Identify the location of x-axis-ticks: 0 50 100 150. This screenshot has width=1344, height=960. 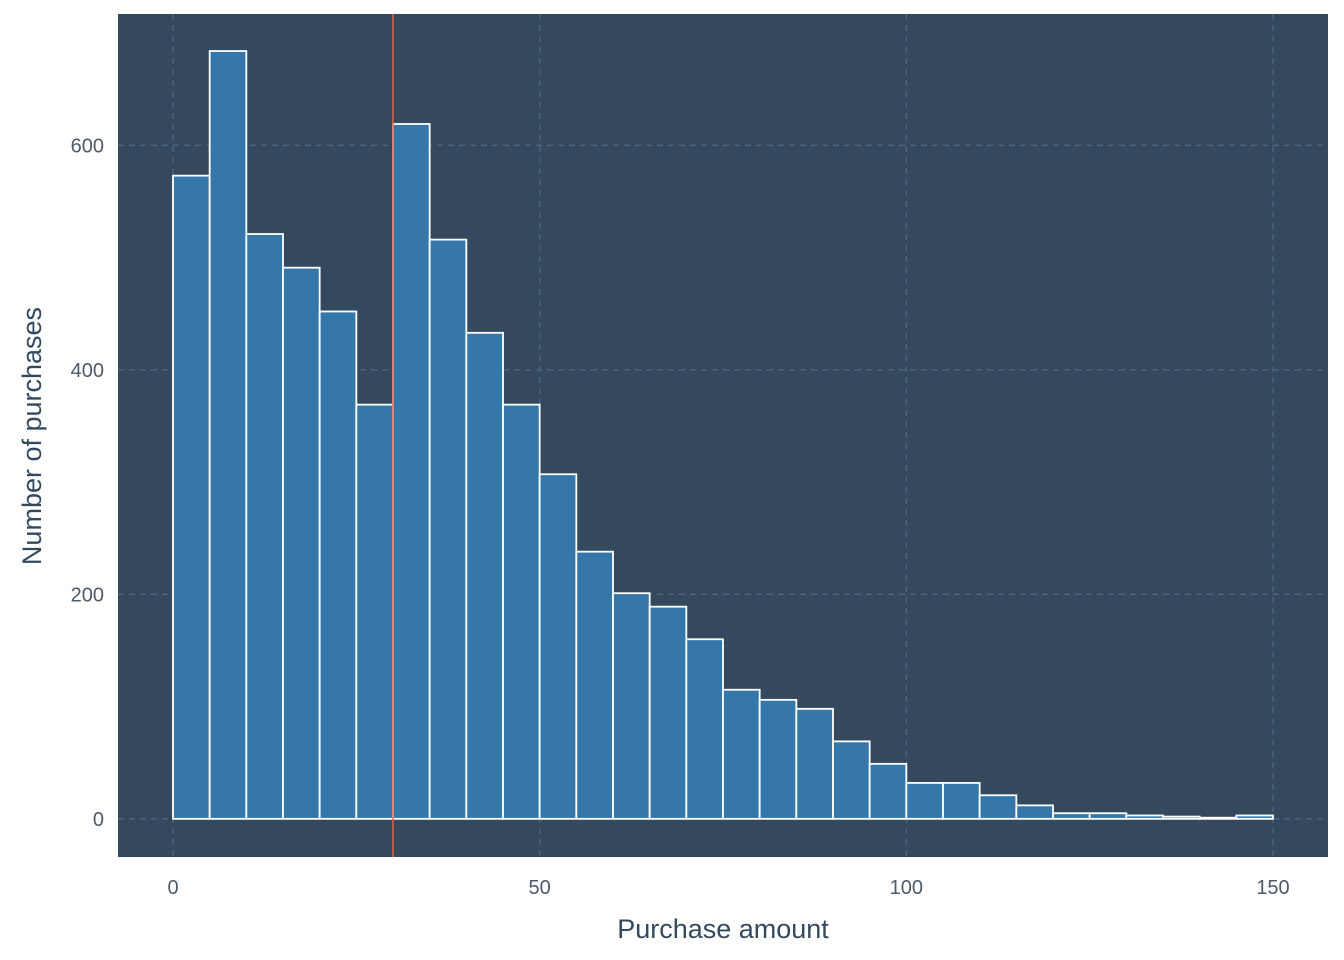
(728, 888).